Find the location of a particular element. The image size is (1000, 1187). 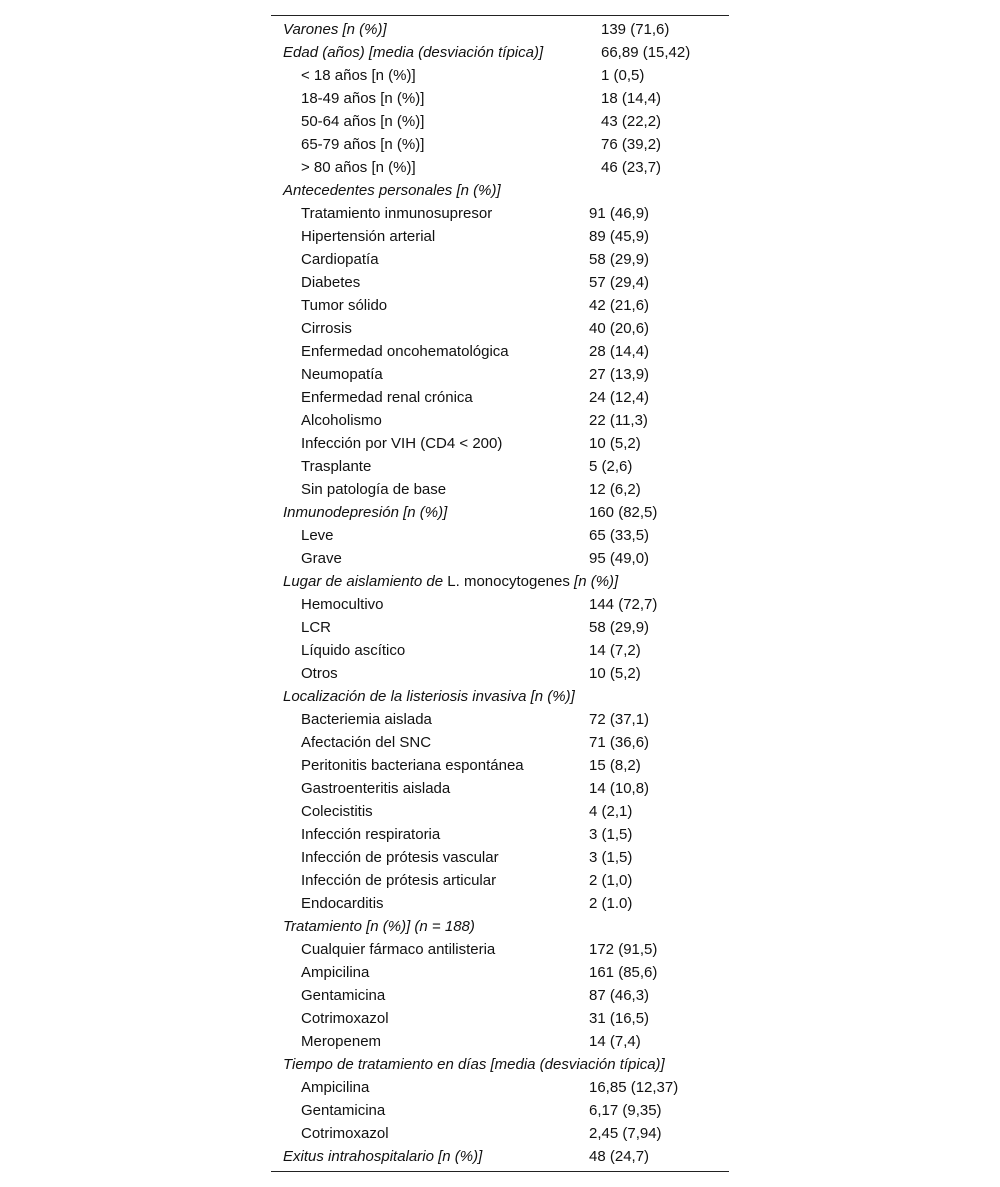

row-label-text: Tratamiento [n (%)] (n = 188) is located at coordinates (379, 926).